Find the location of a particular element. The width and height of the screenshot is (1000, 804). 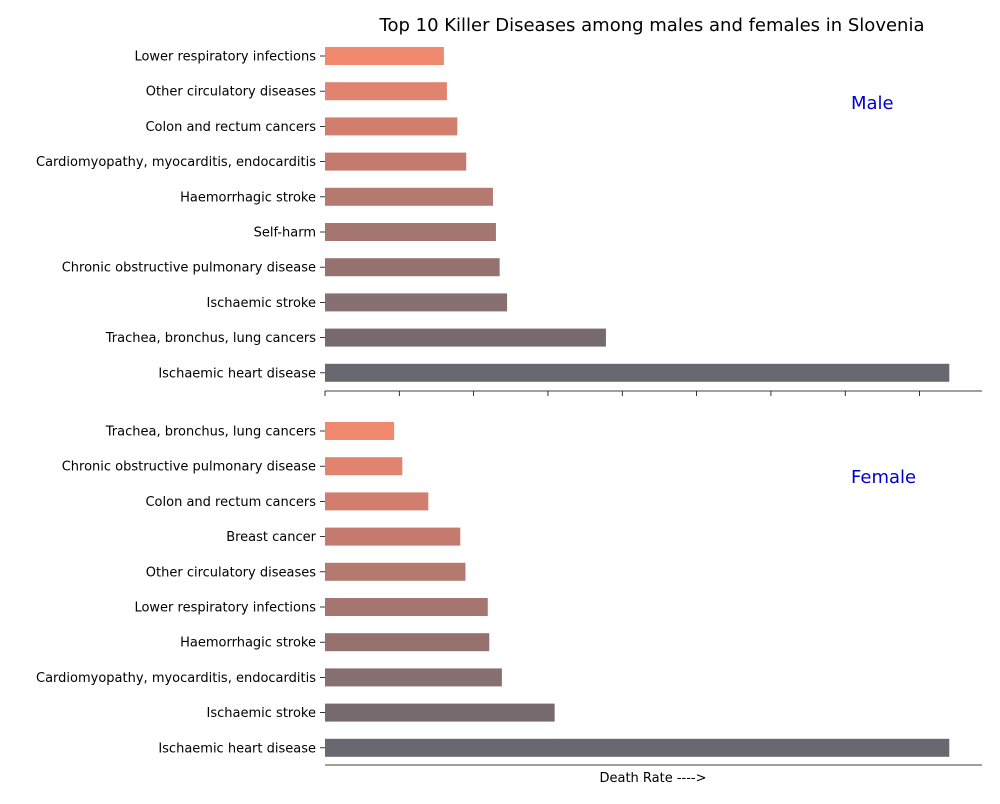

male-y-tick-label-5: Haemorrhagic stroke is located at coordinates (248, 197).